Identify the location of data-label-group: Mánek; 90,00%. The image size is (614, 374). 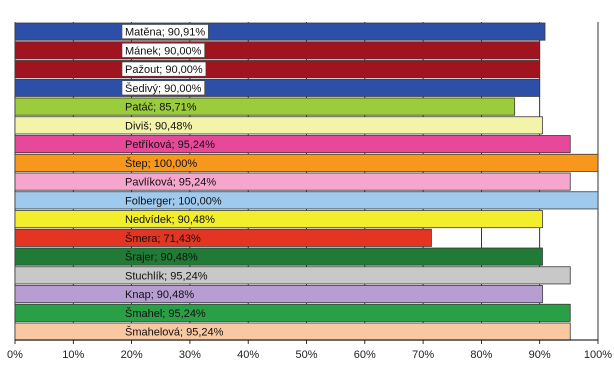
(163, 50).